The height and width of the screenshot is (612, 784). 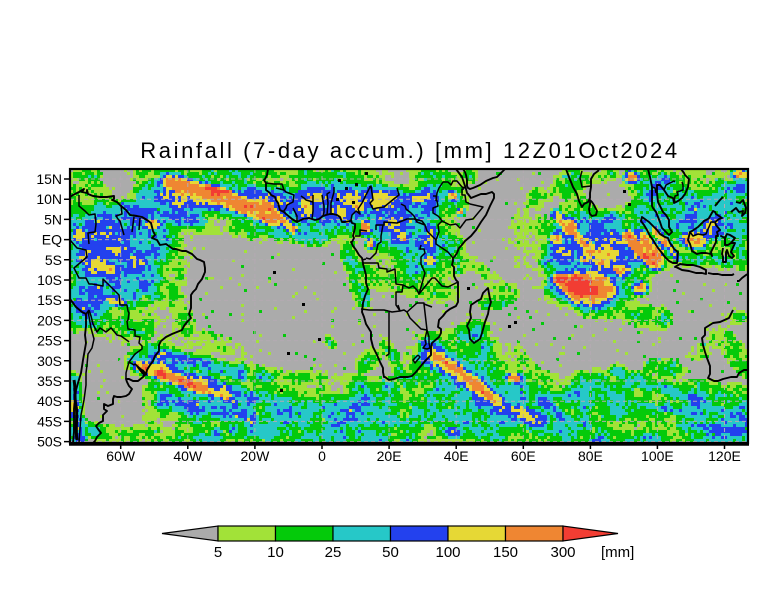 I want to click on svg-text: [mm], so click(x=617, y=552).